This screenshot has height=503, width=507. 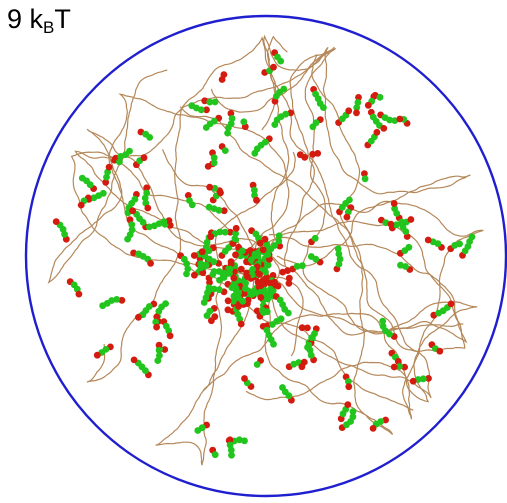 I want to click on boltzmann-k: k, so click(x=36, y=19).